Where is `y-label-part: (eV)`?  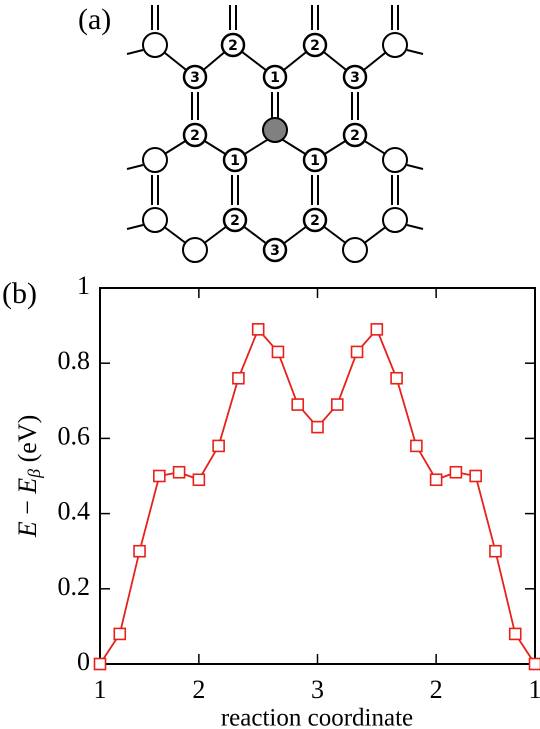 y-label-part: (eV) is located at coordinates (27, 442).